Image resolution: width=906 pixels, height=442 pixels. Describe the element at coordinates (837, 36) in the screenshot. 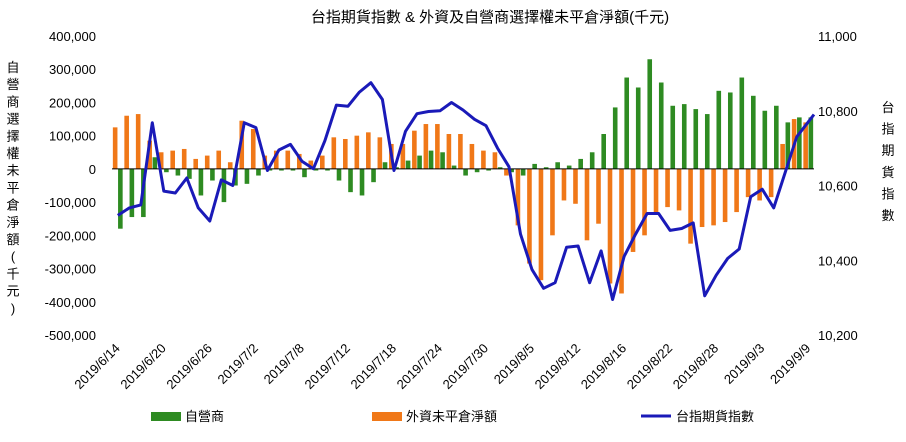

I see `y-right-tick-label: 11,000` at that location.